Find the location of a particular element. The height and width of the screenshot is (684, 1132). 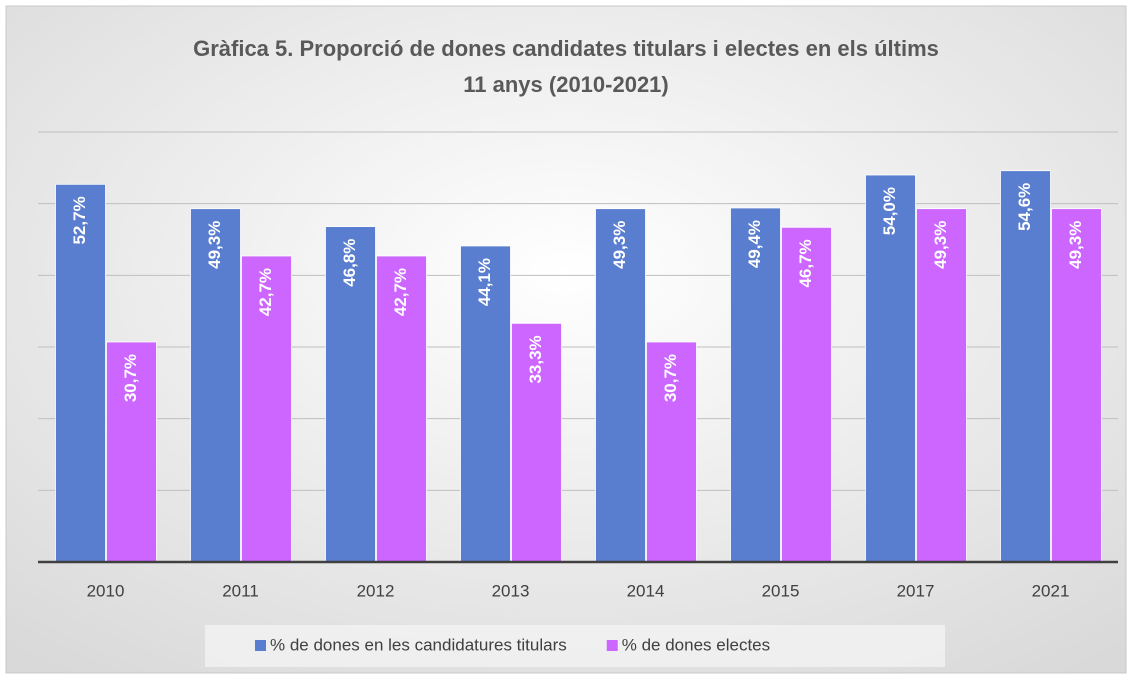

legend-label: % de dones en les candidatures titulars is located at coordinates (418, 644).